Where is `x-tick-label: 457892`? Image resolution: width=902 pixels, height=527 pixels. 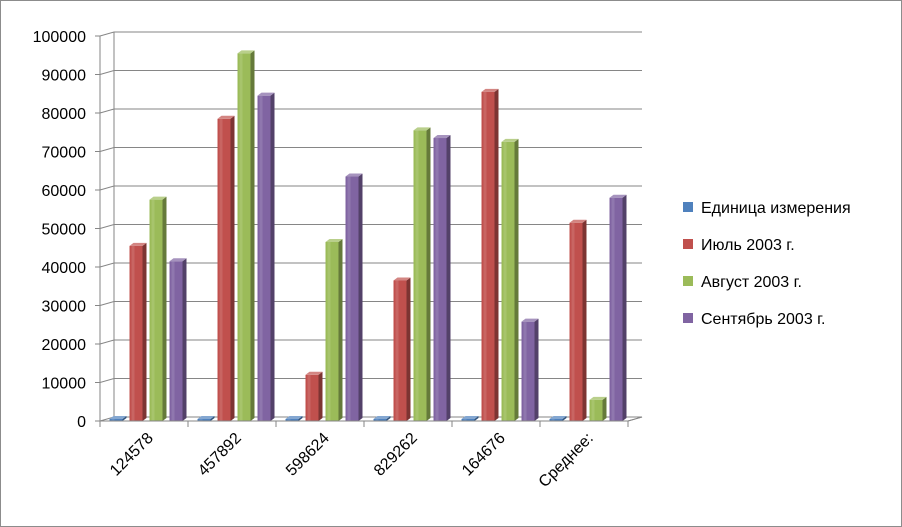 x-tick-label: 457892 is located at coordinates (220, 455).